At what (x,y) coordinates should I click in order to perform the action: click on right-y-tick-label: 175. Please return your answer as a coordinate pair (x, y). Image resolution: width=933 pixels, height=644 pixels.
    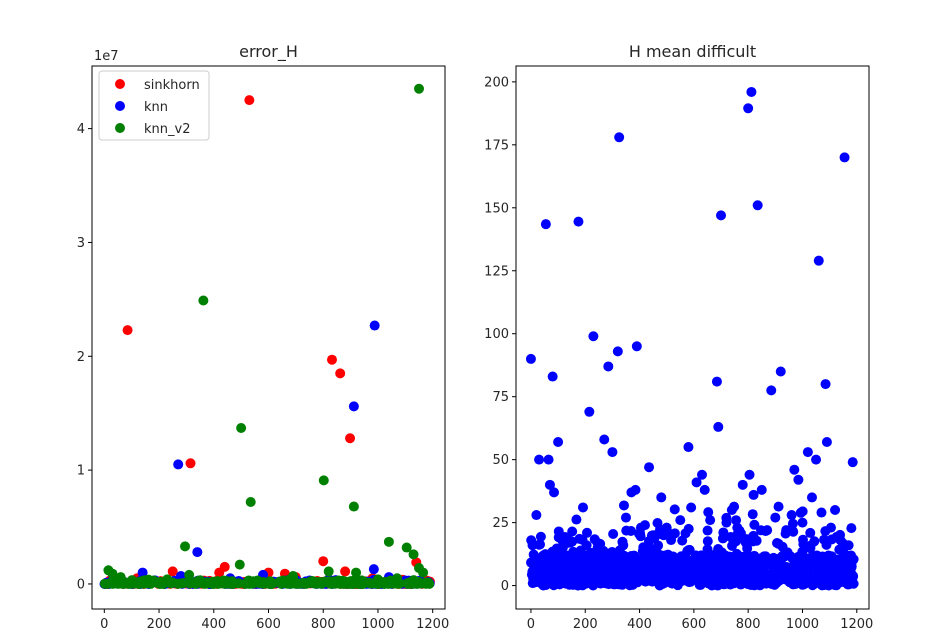
    Looking at the image, I should click on (496, 145).